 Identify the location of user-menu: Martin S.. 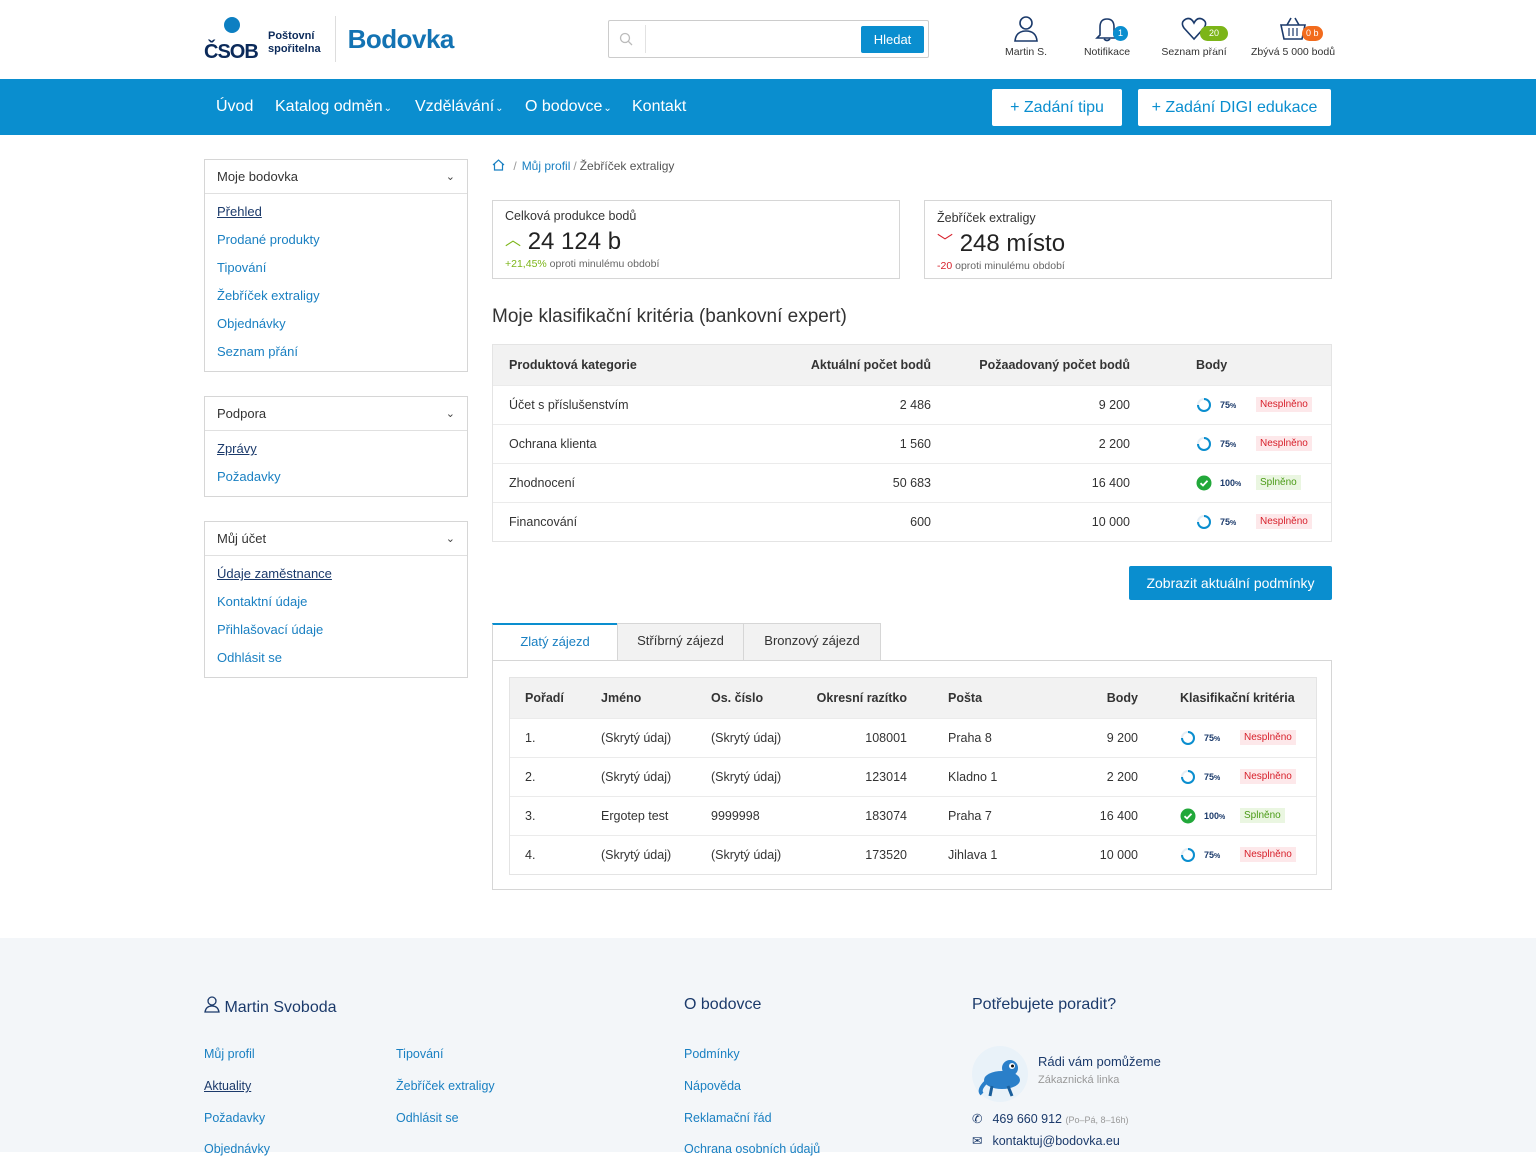
(1026, 36).